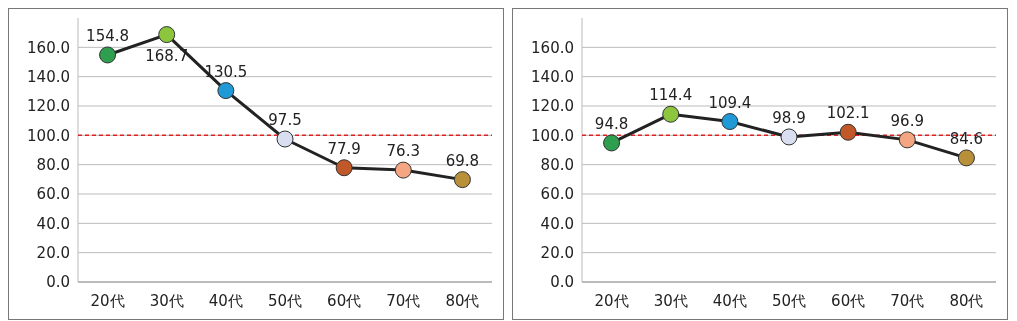 The image size is (1017, 321). I want to click on data-label: 130.5, so click(226, 71).